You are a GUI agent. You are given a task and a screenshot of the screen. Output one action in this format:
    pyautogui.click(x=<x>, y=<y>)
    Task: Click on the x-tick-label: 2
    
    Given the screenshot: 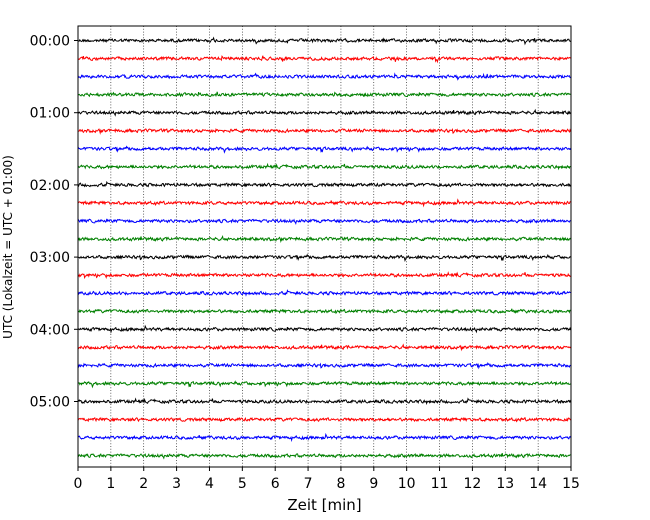 What is the action you would take?
    pyautogui.click(x=143, y=484)
    